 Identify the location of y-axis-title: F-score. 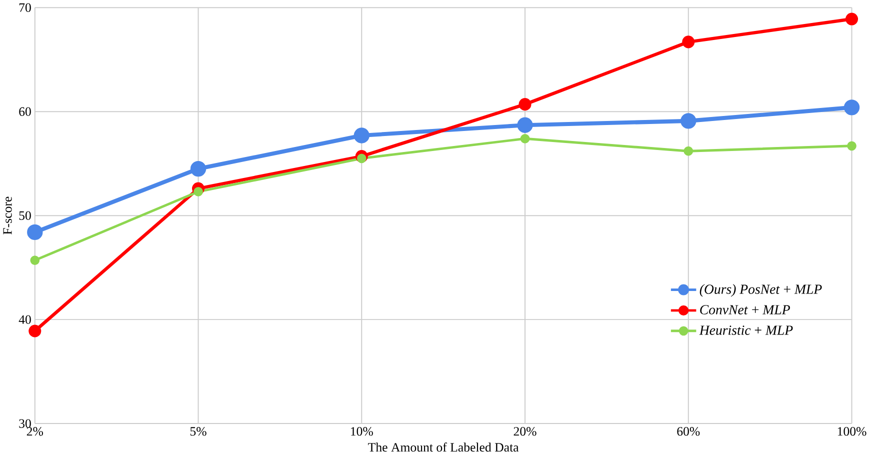
(7, 215).